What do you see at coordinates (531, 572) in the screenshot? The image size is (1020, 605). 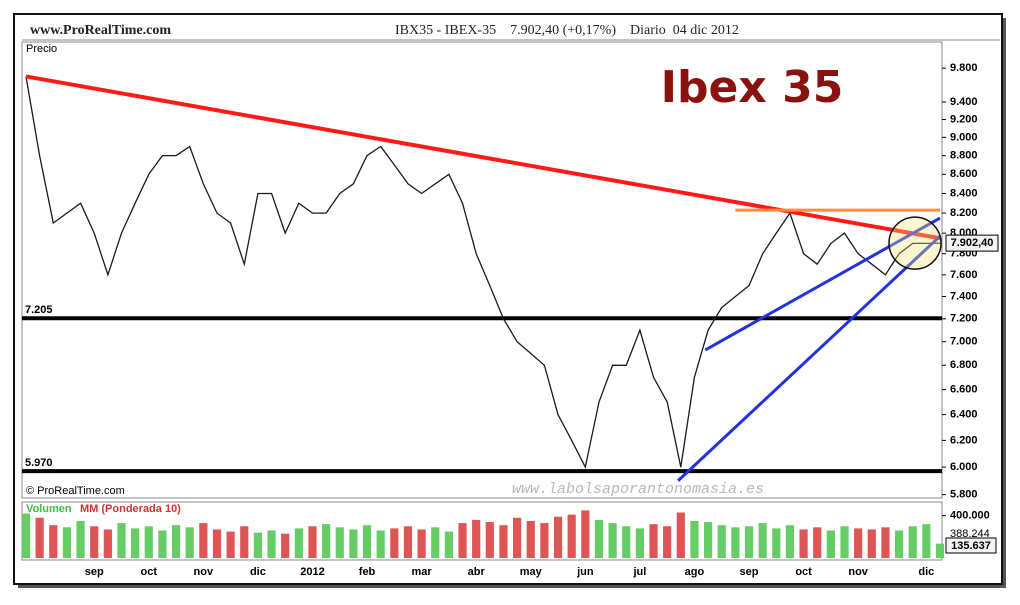 I see `x-tick-label: may` at bounding box center [531, 572].